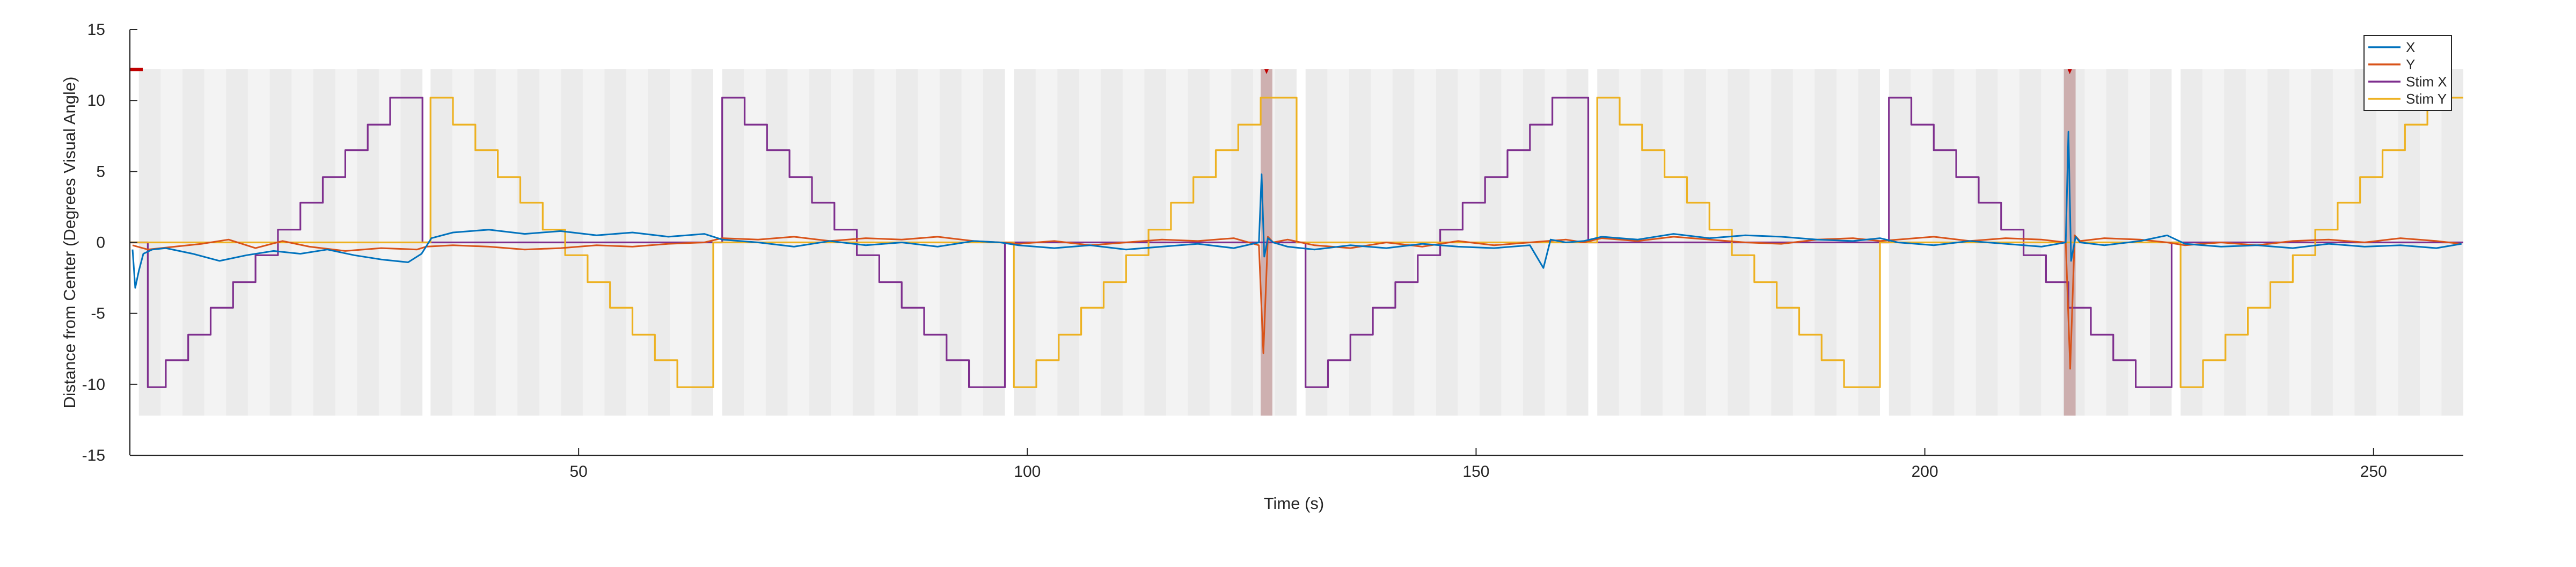 Image resolution: width=2576 pixels, height=567 pixels. I want to click on x-tick-label: 200, so click(1925, 472).